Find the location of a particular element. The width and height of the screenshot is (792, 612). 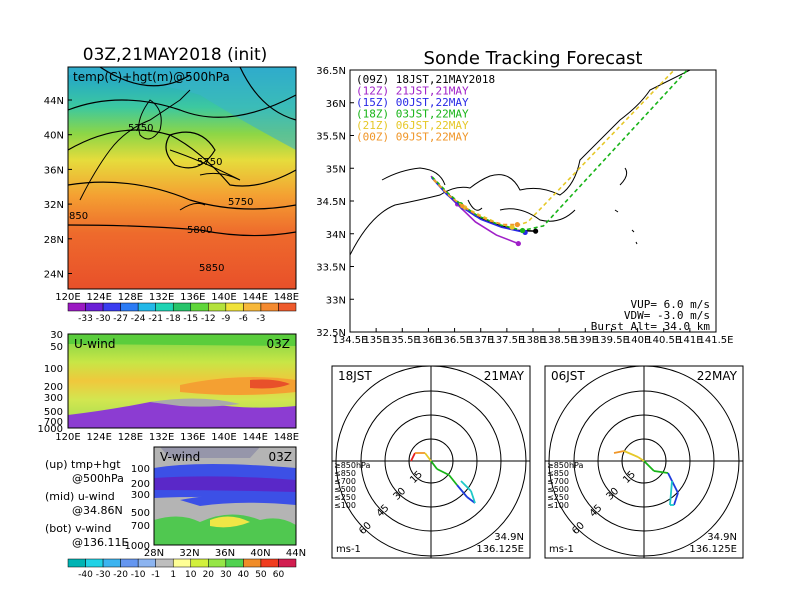

vwind-panel is located at coordinates (225, 496).